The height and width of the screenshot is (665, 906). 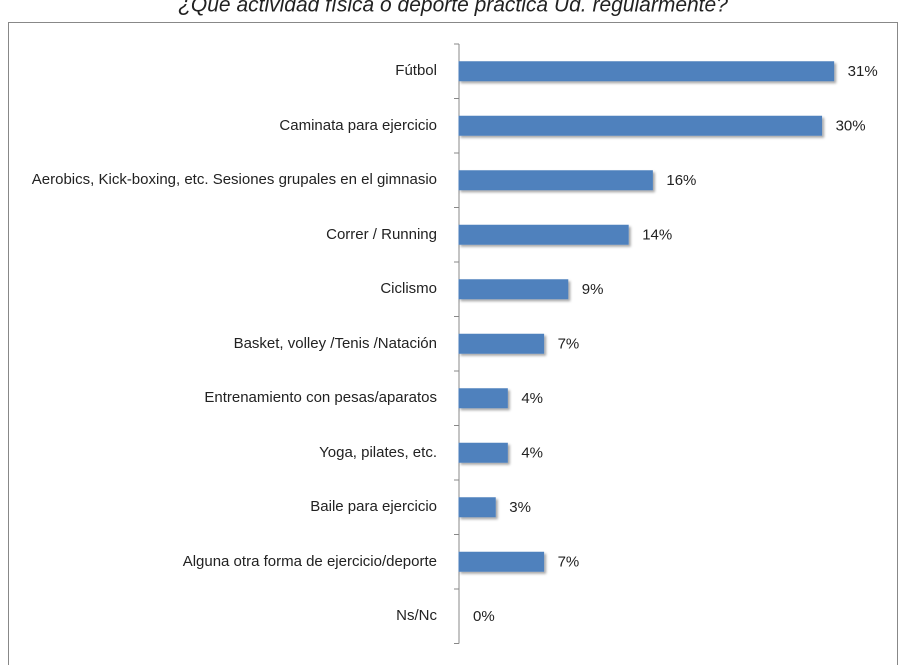 I want to click on value-label: 3%, so click(x=520, y=507).